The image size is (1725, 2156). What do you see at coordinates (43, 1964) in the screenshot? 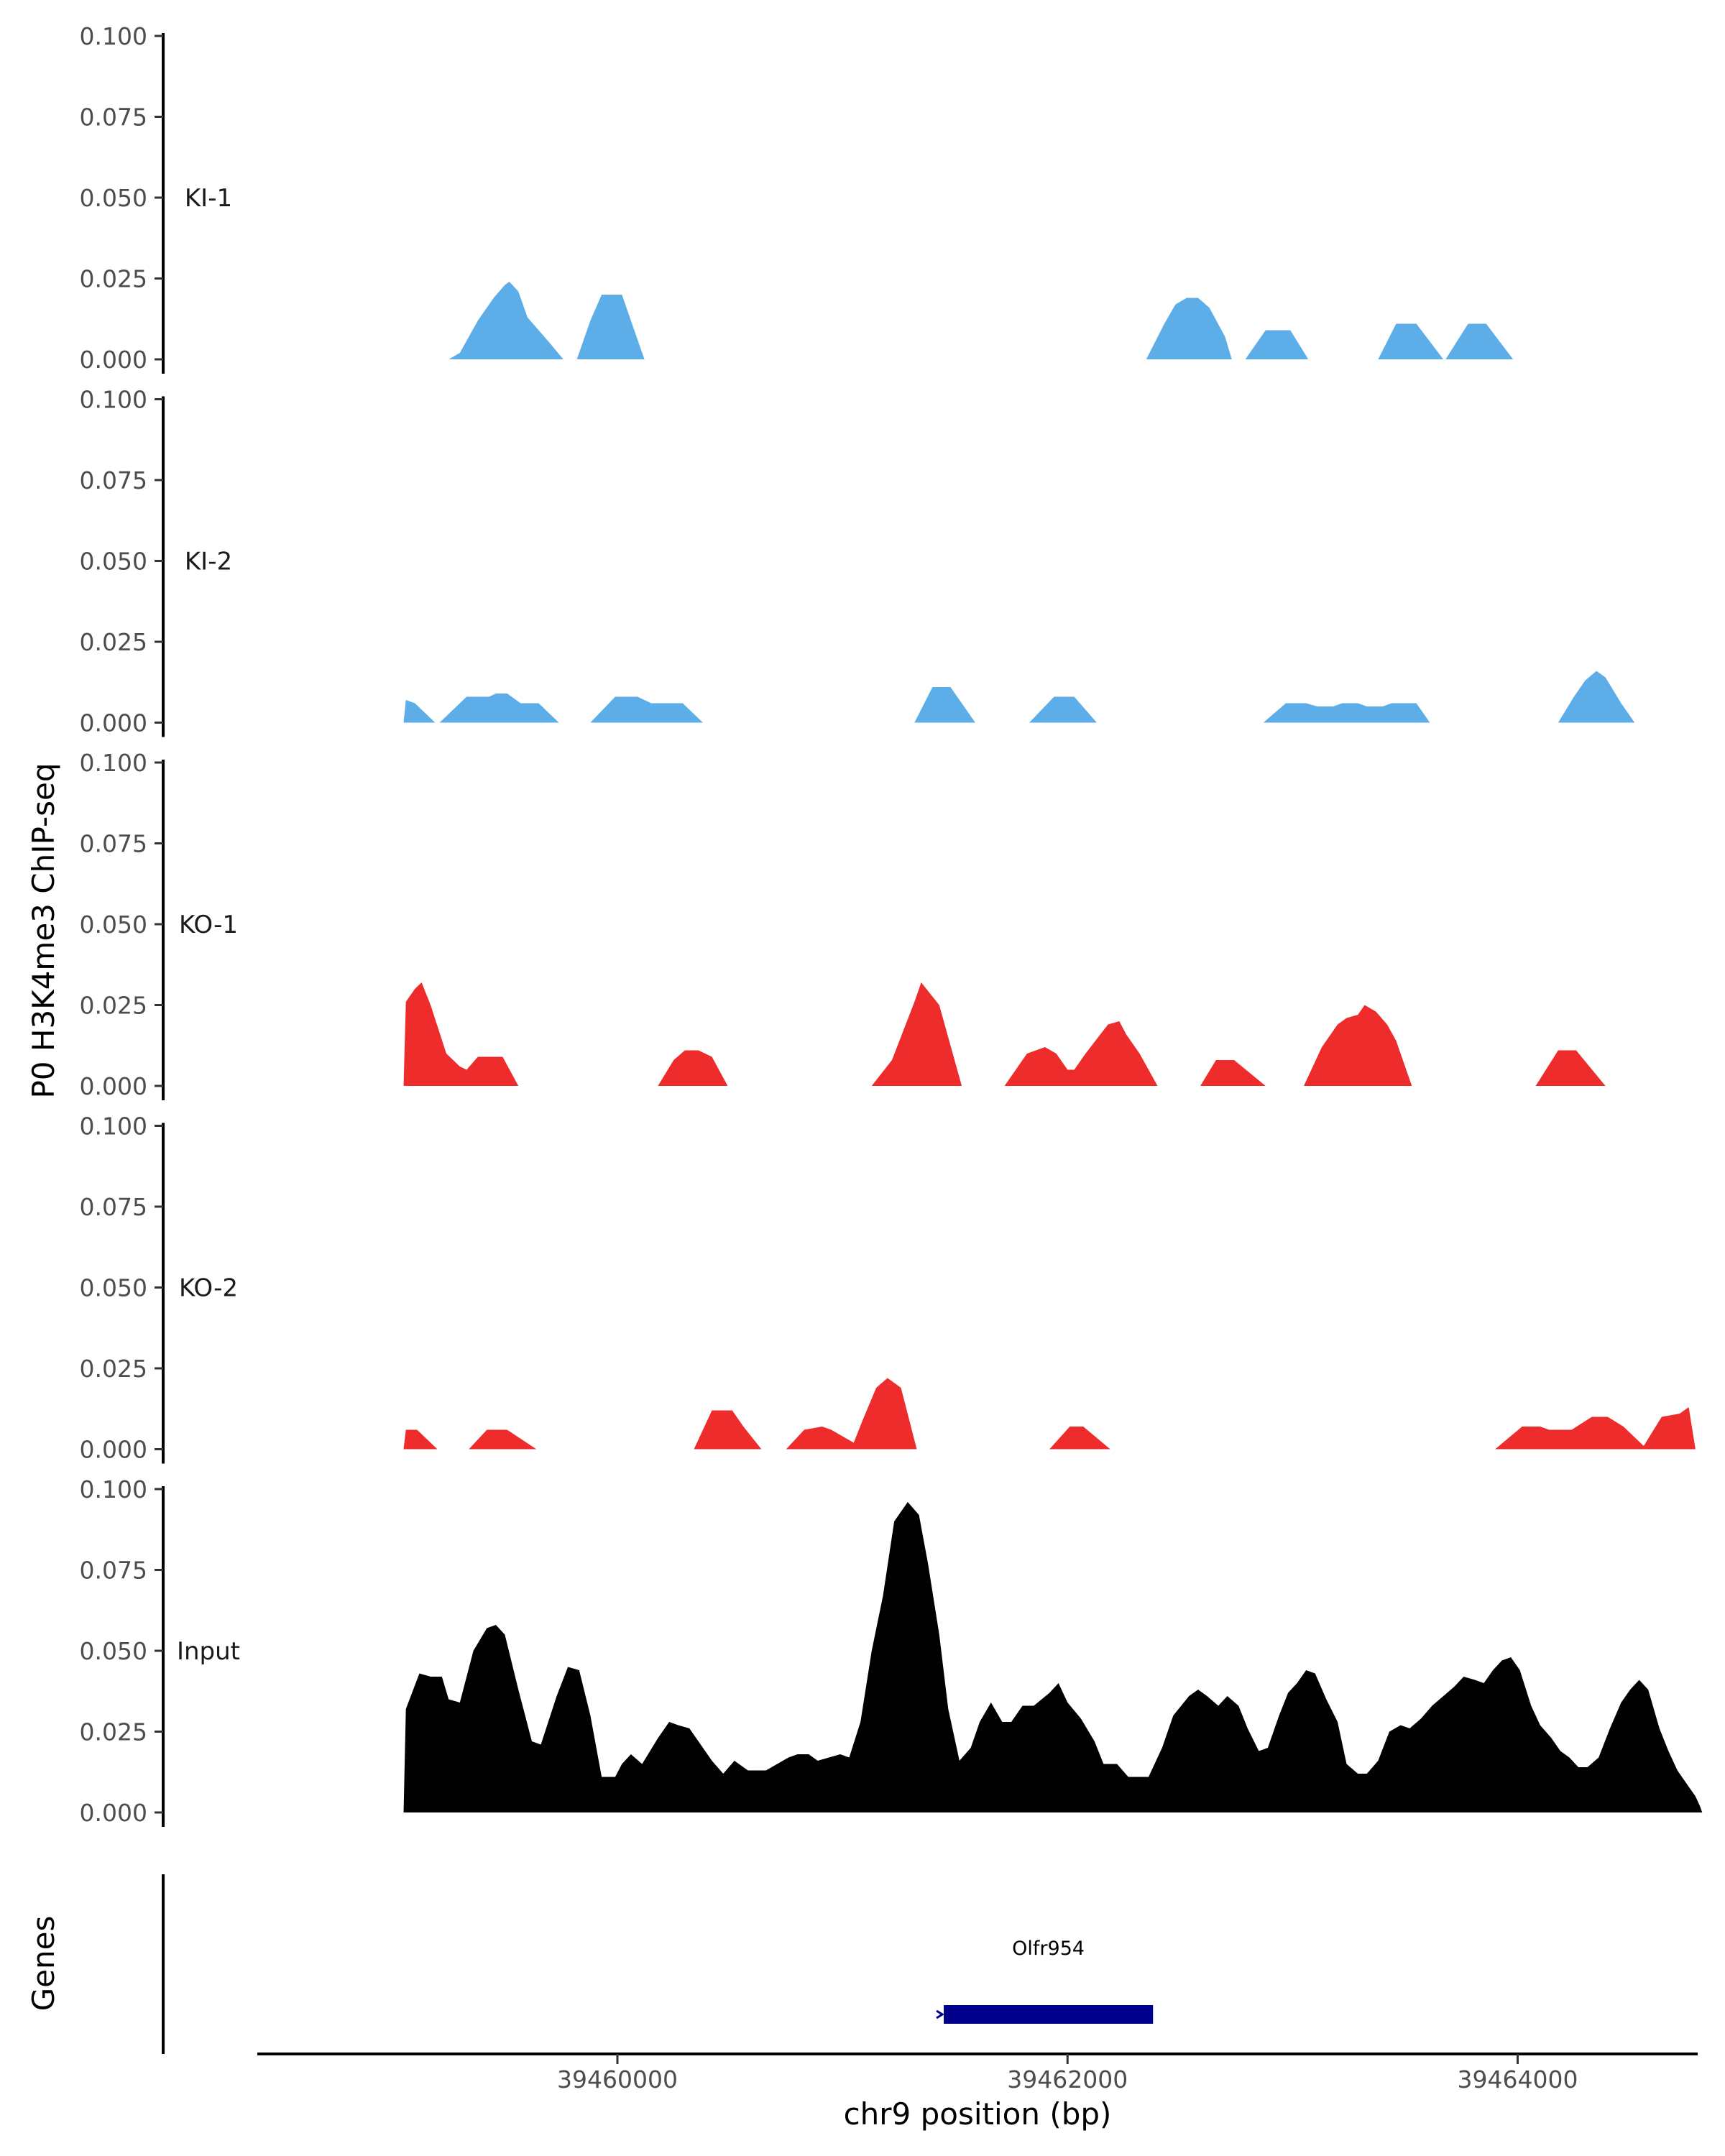
I see `genes-axis-title: Genes` at bounding box center [43, 1964].